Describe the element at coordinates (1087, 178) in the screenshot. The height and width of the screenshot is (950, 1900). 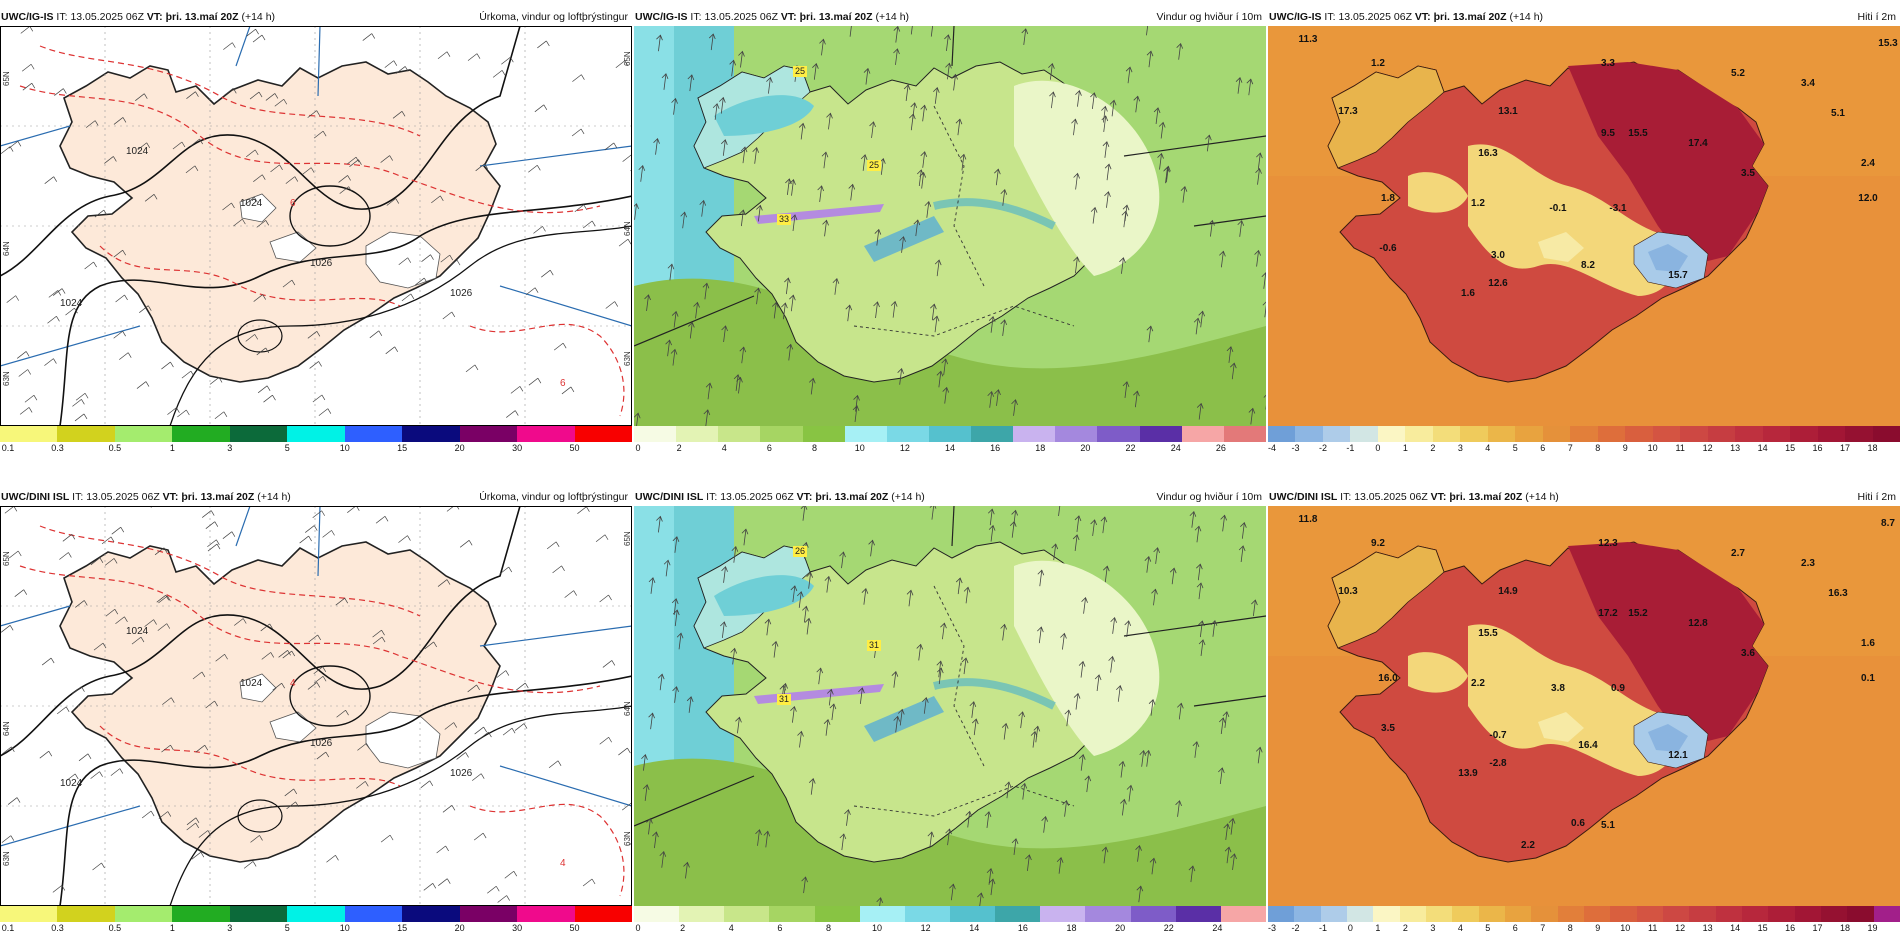
I see `calm-zone` at that location.